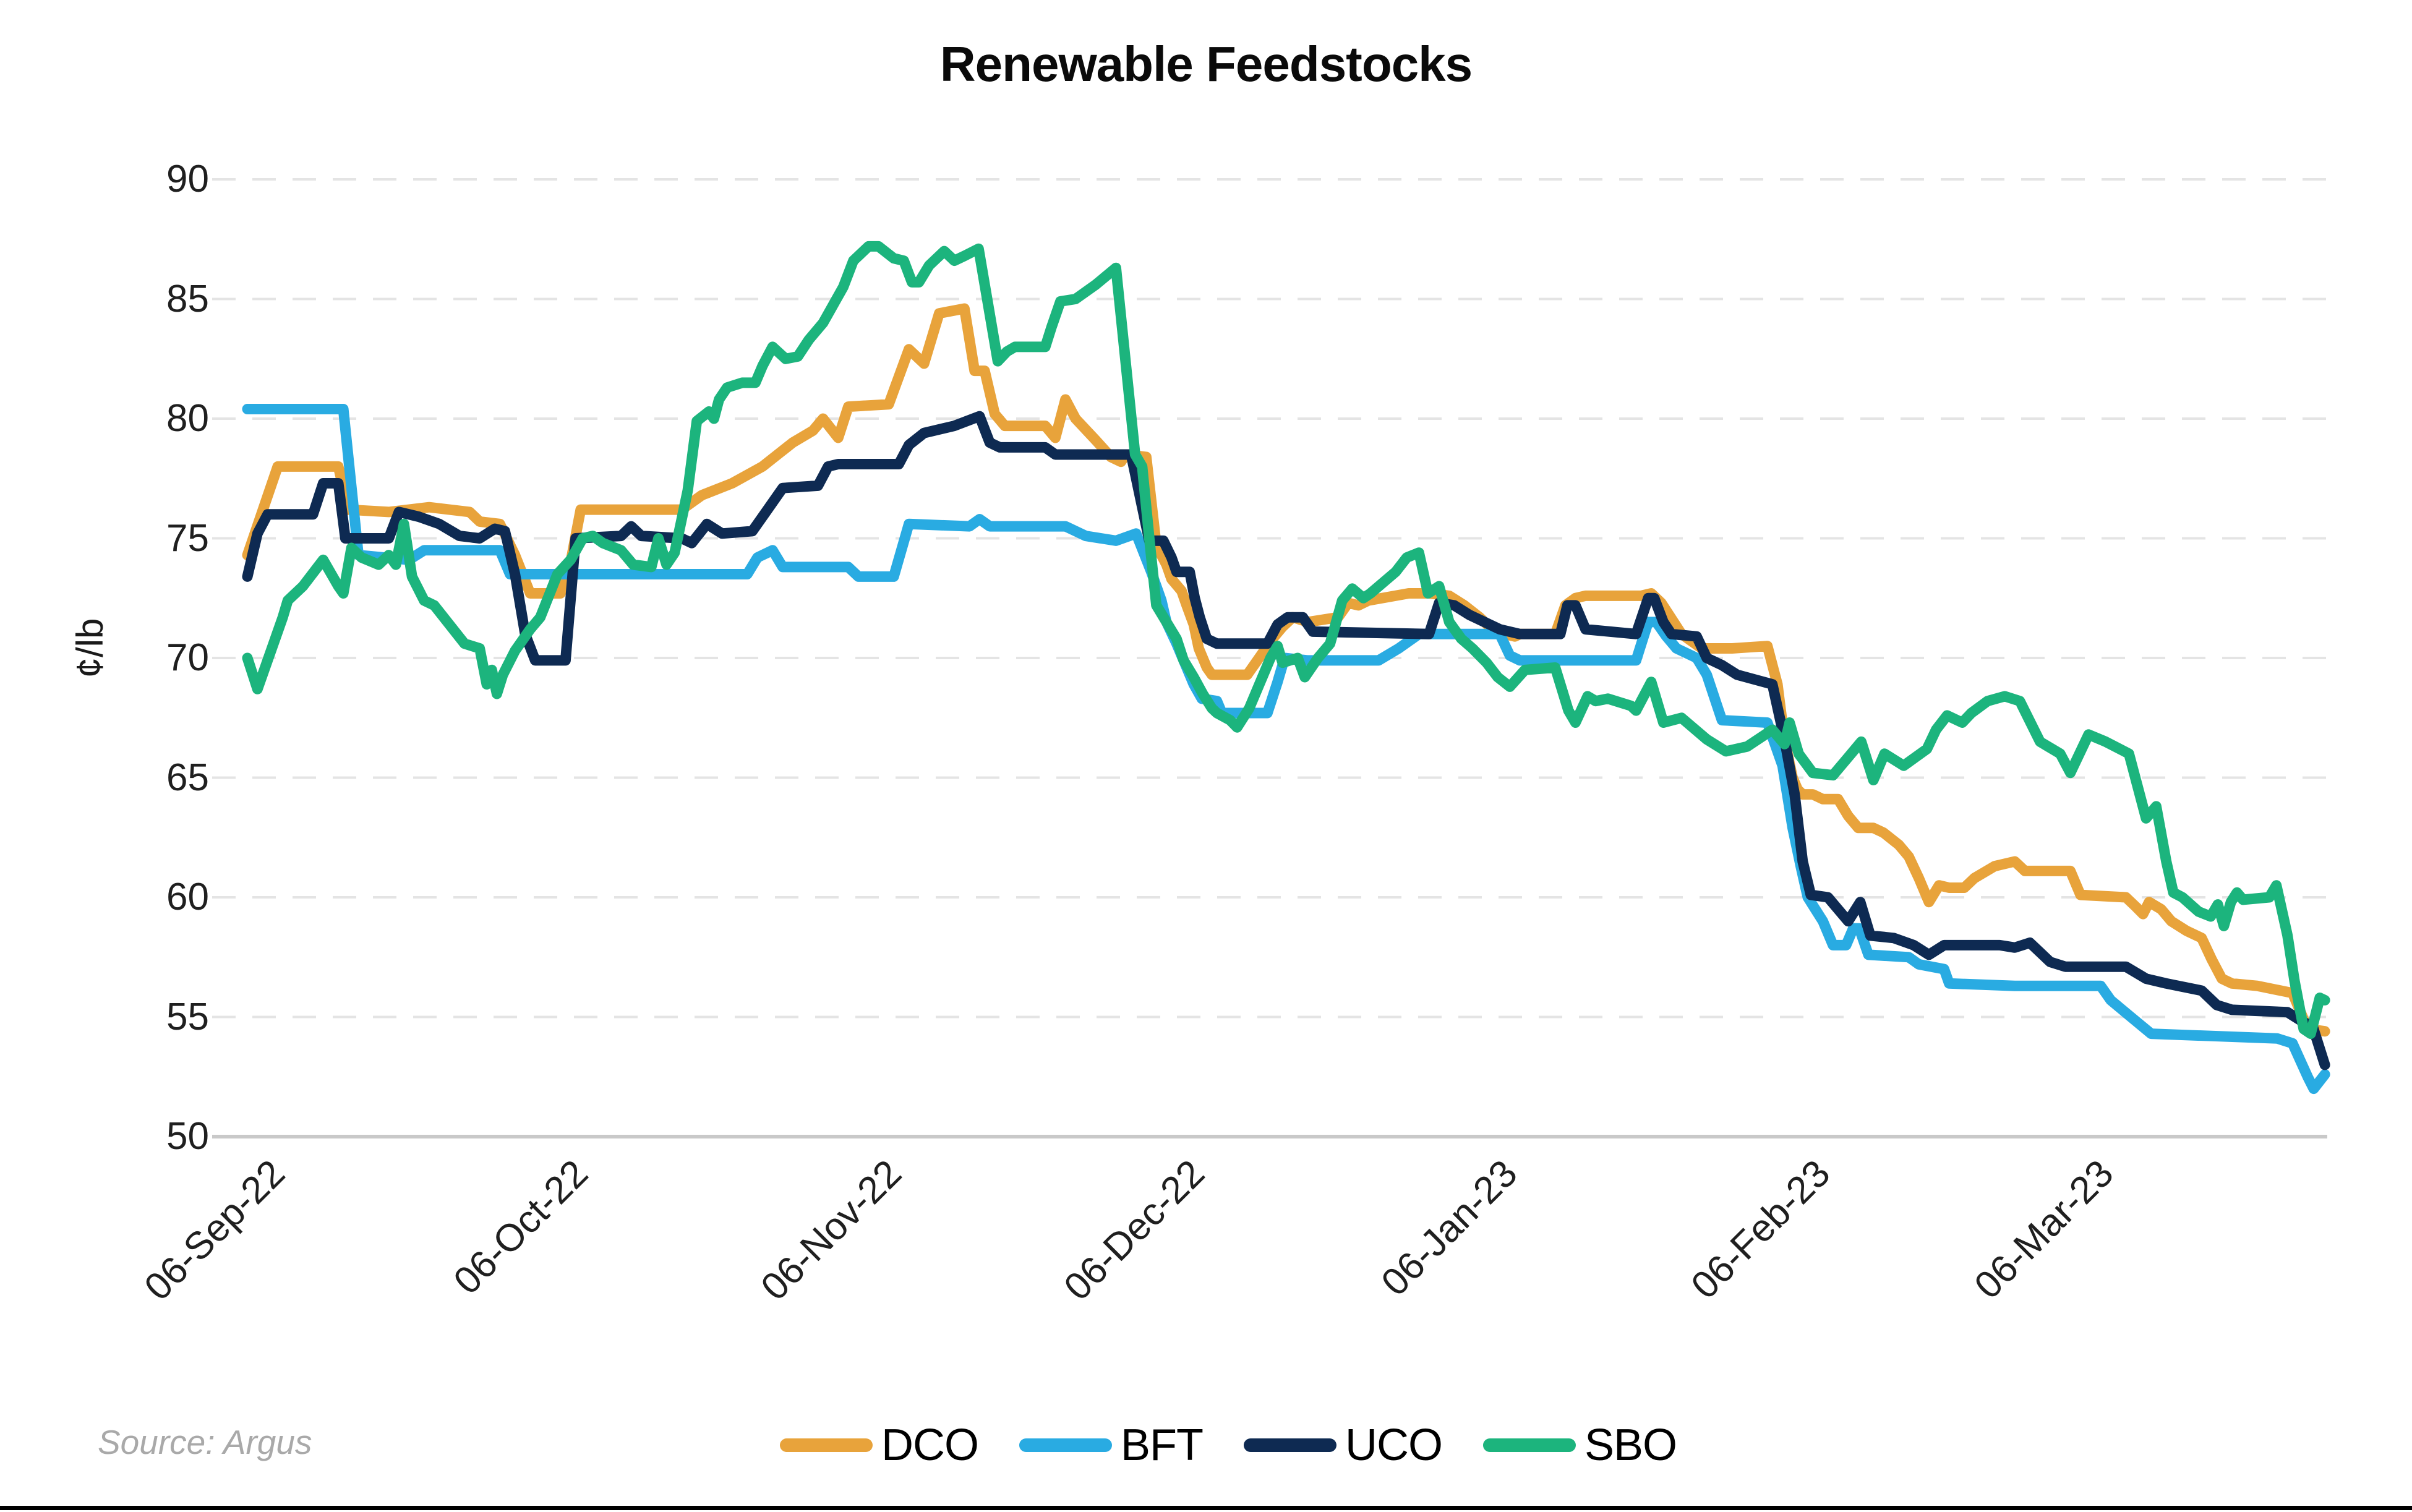 This screenshot has width=2412, height=1512. Describe the element at coordinates (188, 538) in the screenshot. I see `y-axis-tick-label-75: 75` at that location.